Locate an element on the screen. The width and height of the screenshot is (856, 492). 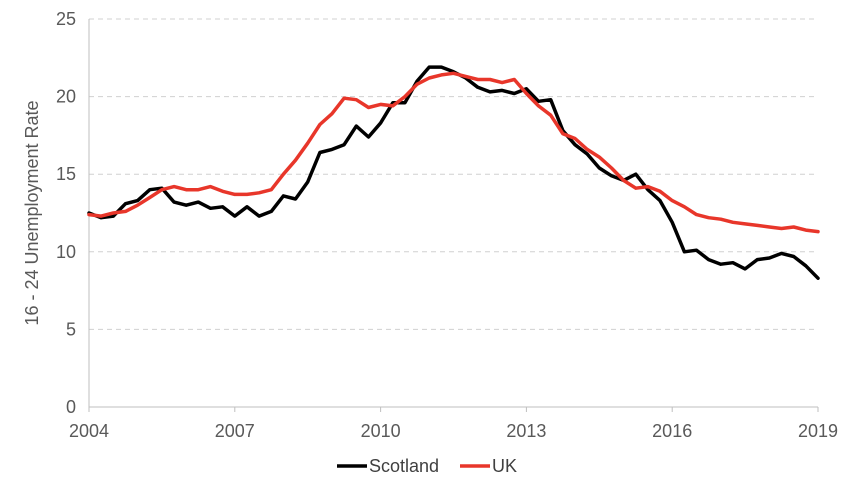
x-tick-label: 2016 is located at coordinates (672, 431).